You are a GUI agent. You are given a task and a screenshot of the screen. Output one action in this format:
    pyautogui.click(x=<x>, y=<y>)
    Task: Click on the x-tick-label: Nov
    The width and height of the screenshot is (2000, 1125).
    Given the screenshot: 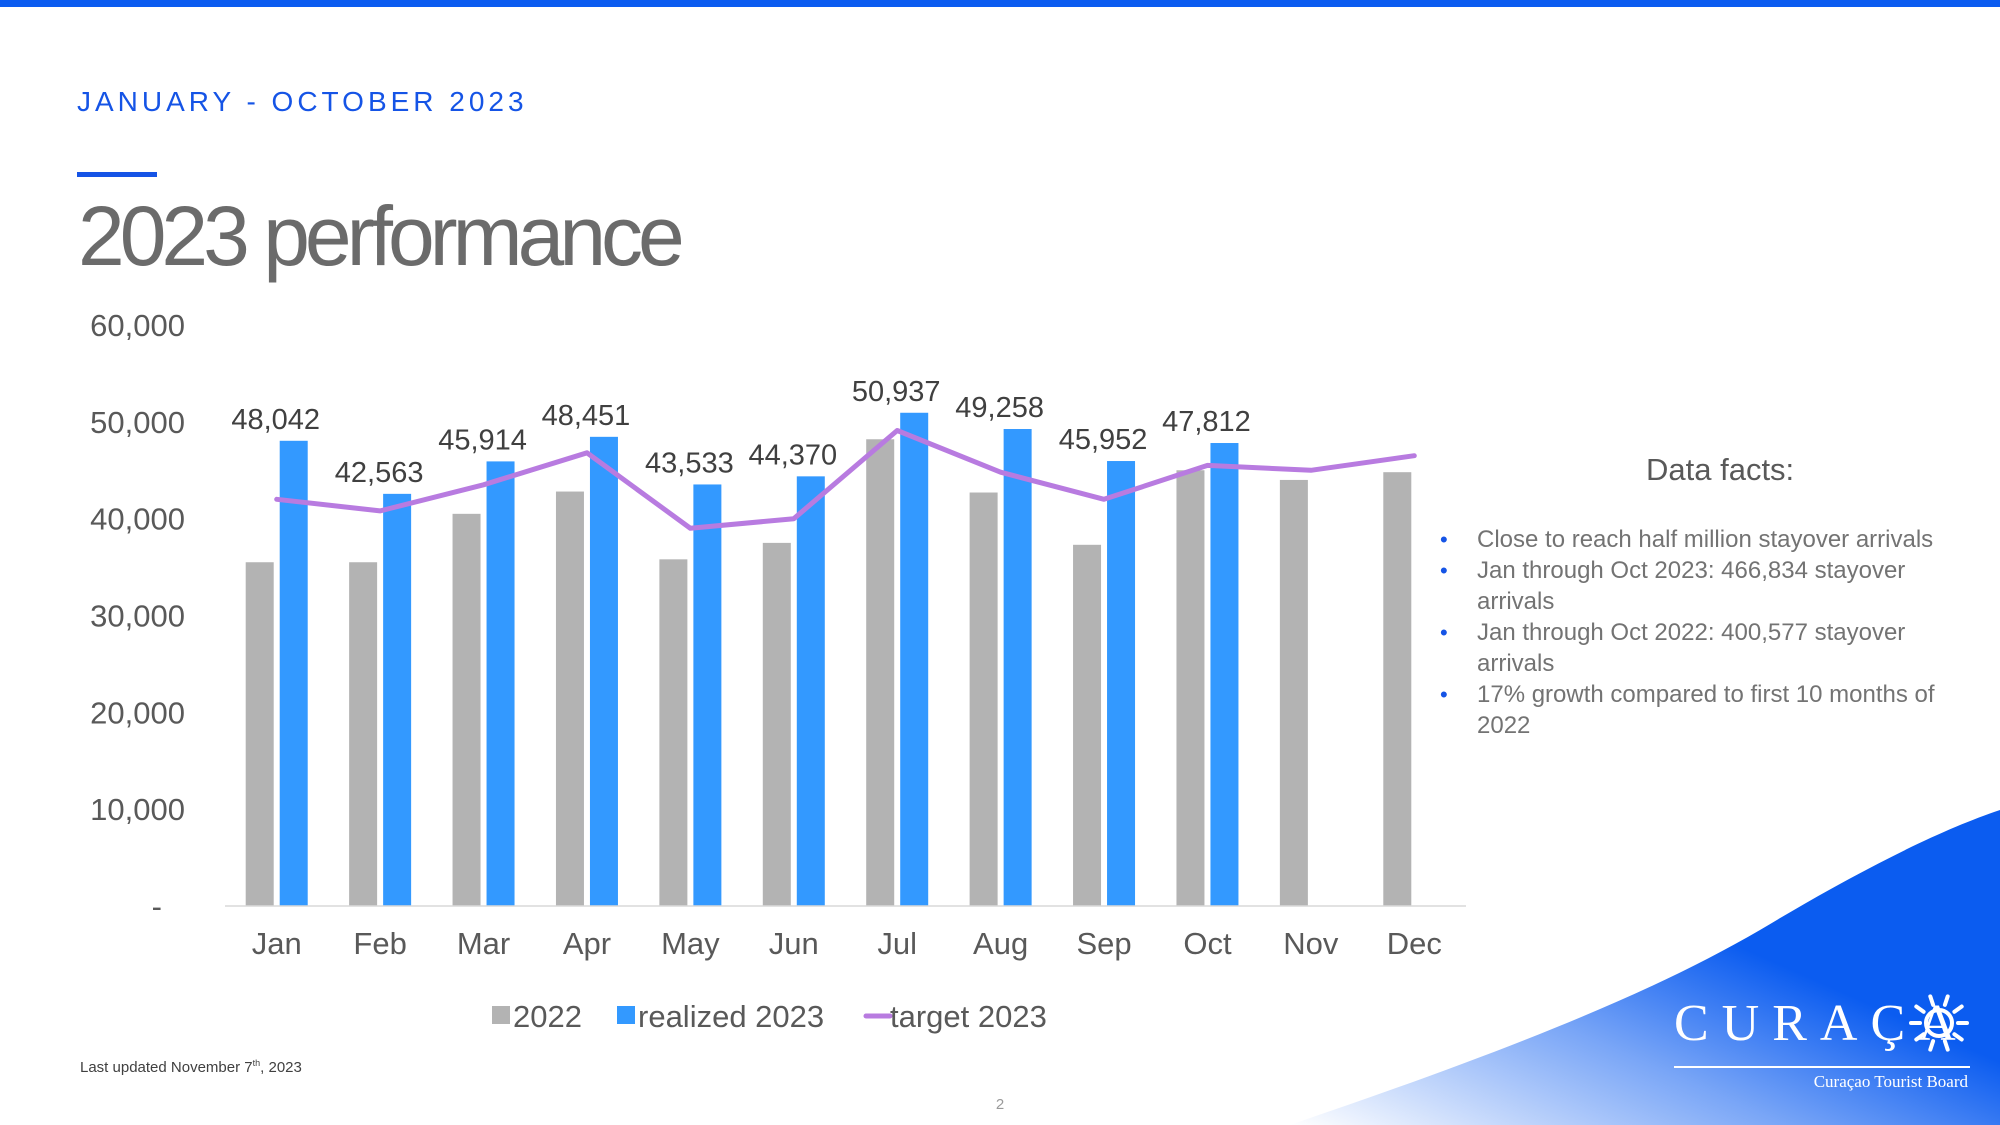 What is the action you would take?
    pyautogui.click(x=1311, y=943)
    